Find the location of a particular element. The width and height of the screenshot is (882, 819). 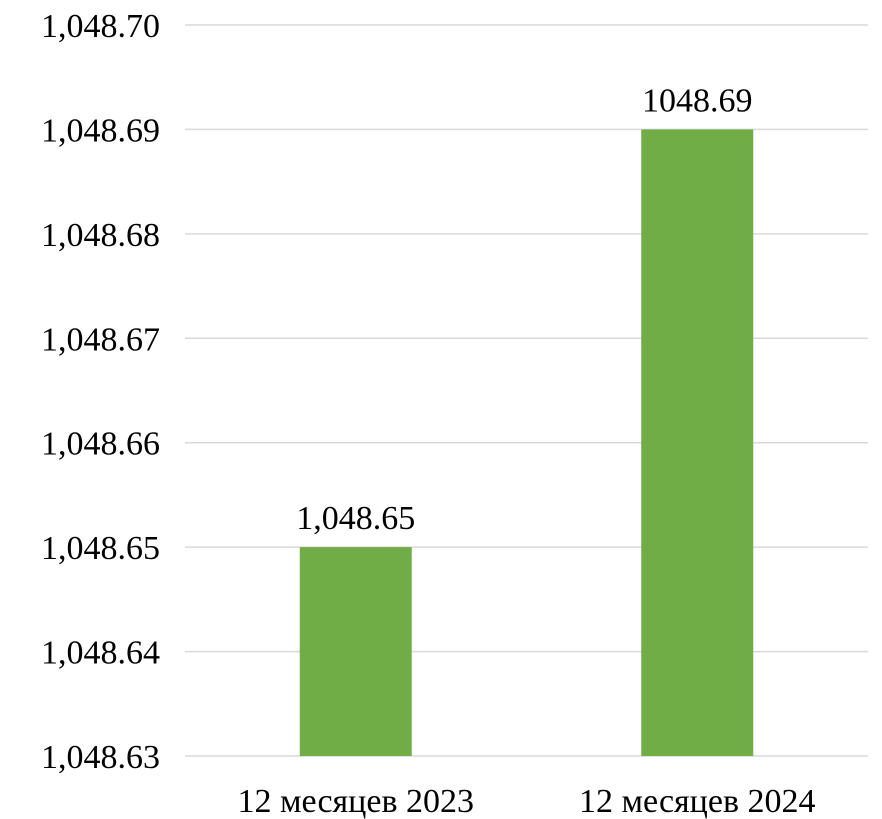

data-label: 1,048.65 is located at coordinates (355, 518).